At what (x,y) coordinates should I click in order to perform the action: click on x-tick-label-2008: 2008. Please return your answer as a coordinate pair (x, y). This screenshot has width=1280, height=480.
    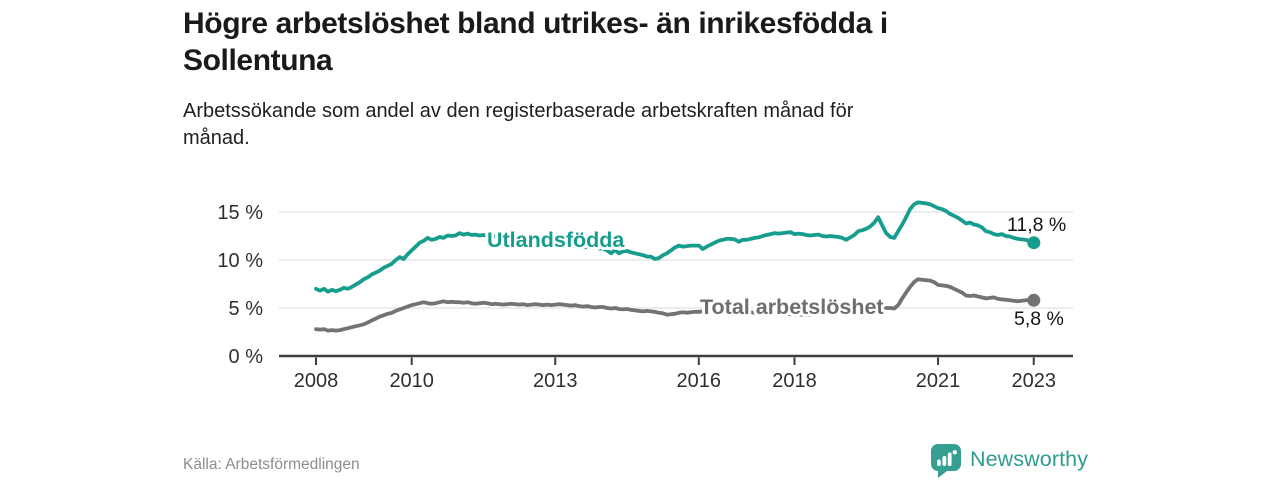
    Looking at the image, I should click on (316, 381).